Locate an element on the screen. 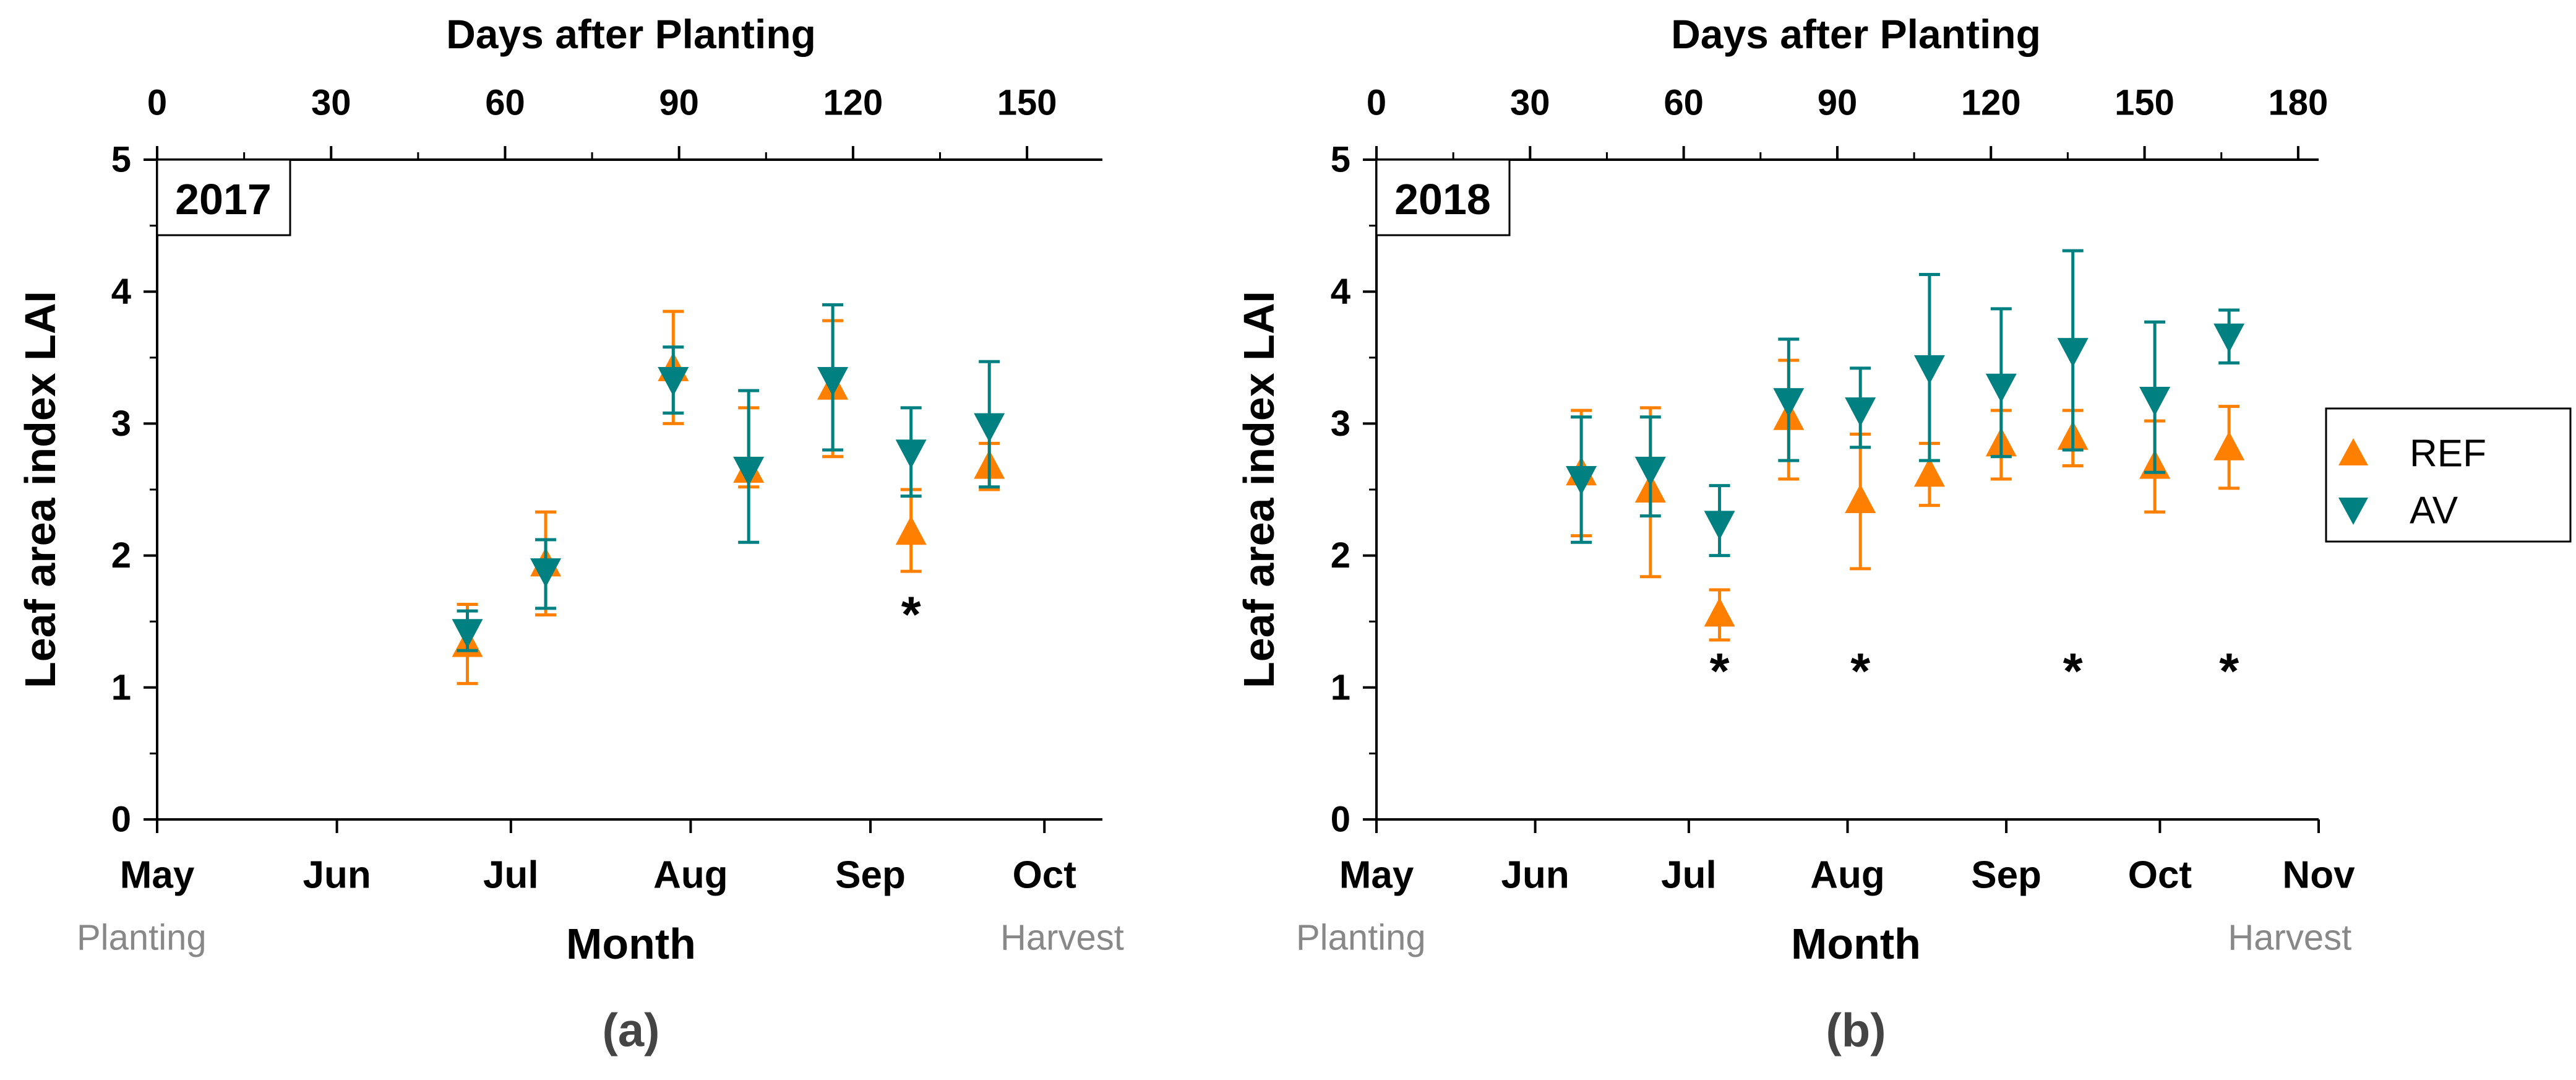 The height and width of the screenshot is (1080, 2576). panel-label: (a) is located at coordinates (631, 1030).